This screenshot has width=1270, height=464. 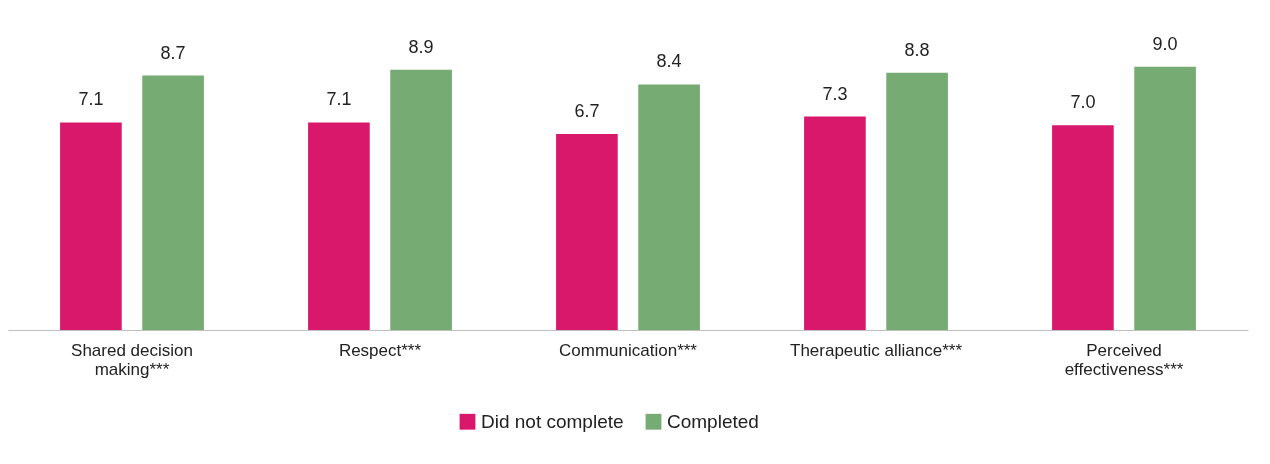 I want to click on x-tick-label: Respect***, so click(x=380, y=350).